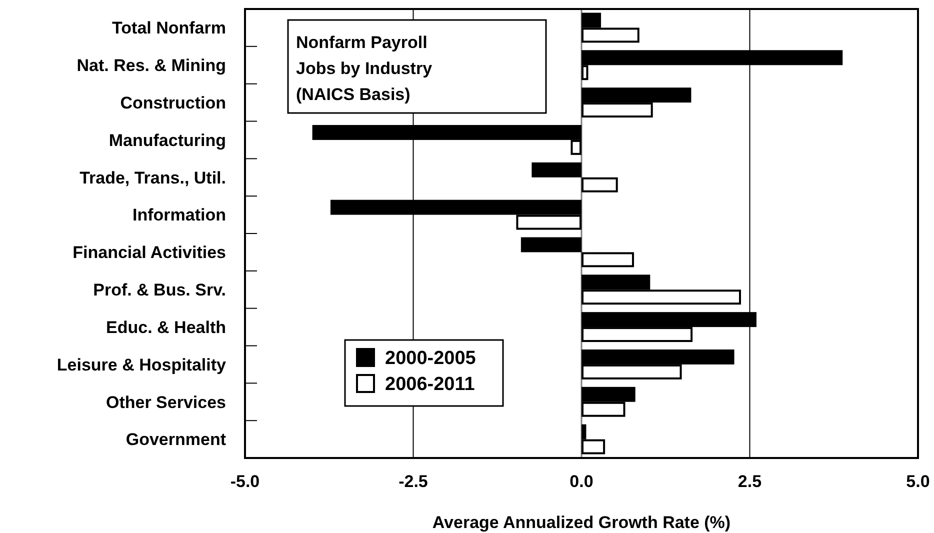  What do you see at coordinates (173, 102) in the screenshot?
I see `y-tick-label: Construction` at bounding box center [173, 102].